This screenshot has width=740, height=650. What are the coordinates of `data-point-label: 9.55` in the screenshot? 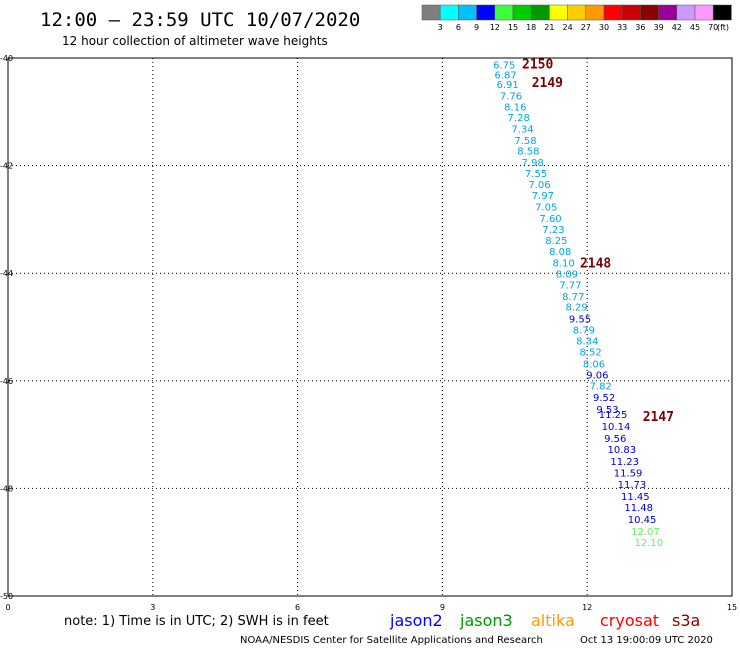 It's located at (580, 319).